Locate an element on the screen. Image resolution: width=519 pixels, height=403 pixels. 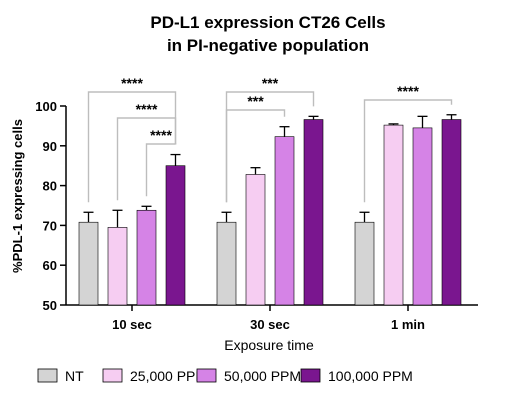
y-tick-label: 80 is located at coordinates (50, 186).